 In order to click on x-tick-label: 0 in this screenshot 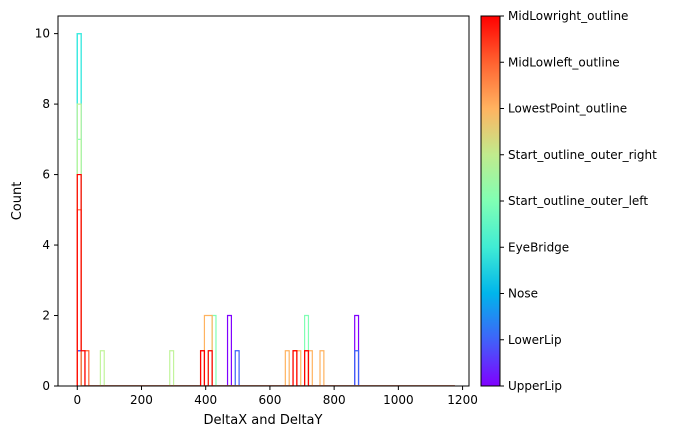, I will do `click(77, 400)`.